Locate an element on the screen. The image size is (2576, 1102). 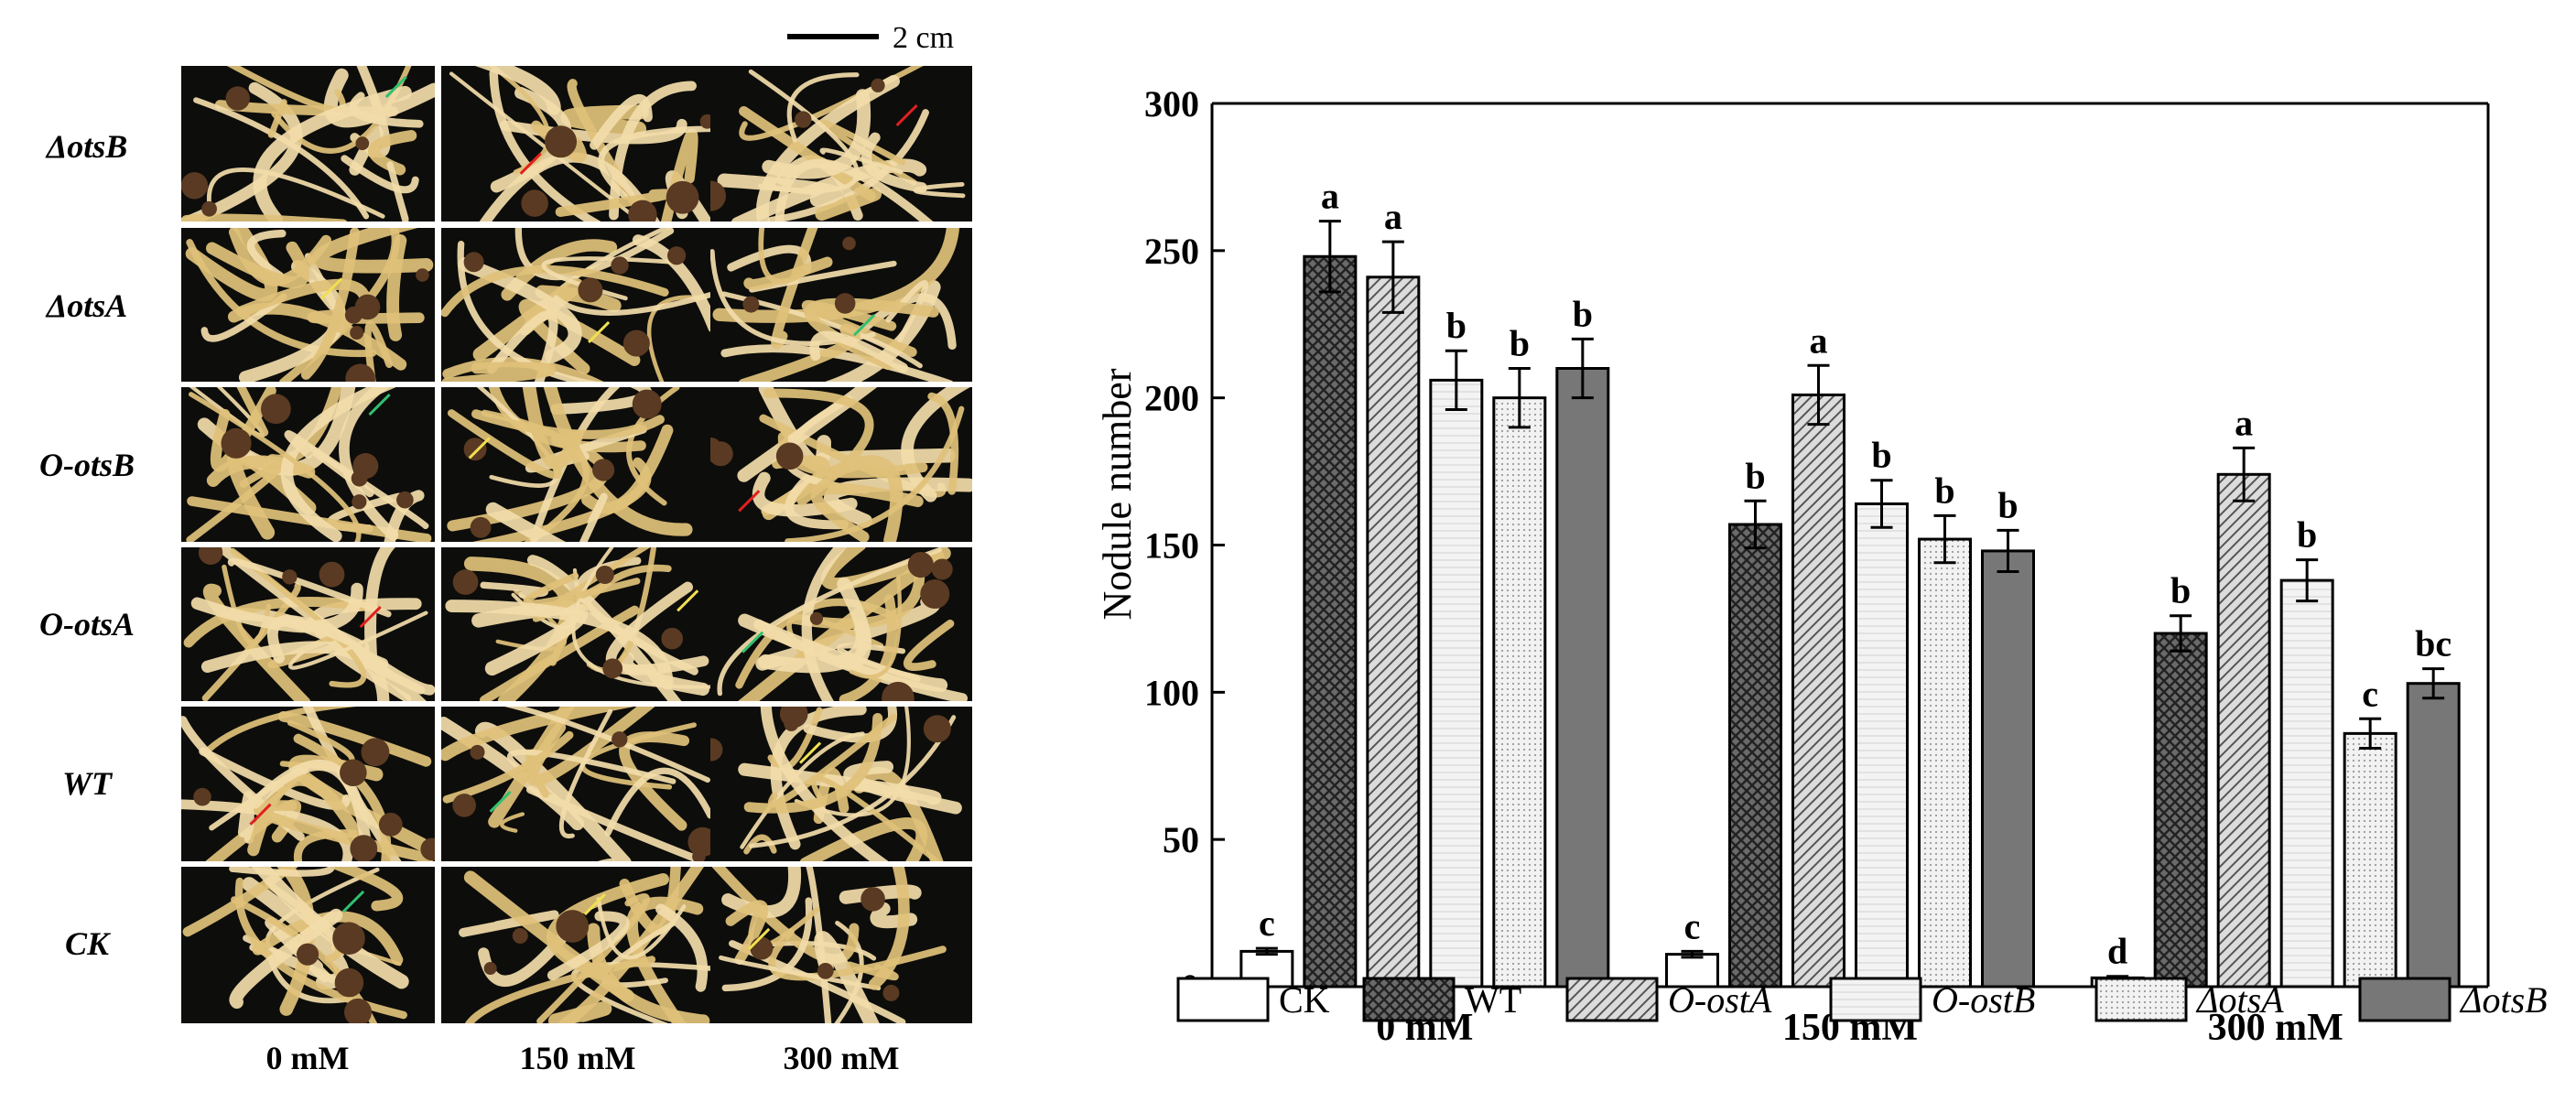
legend-item: ΔotsA is located at coordinates (2189, 999).